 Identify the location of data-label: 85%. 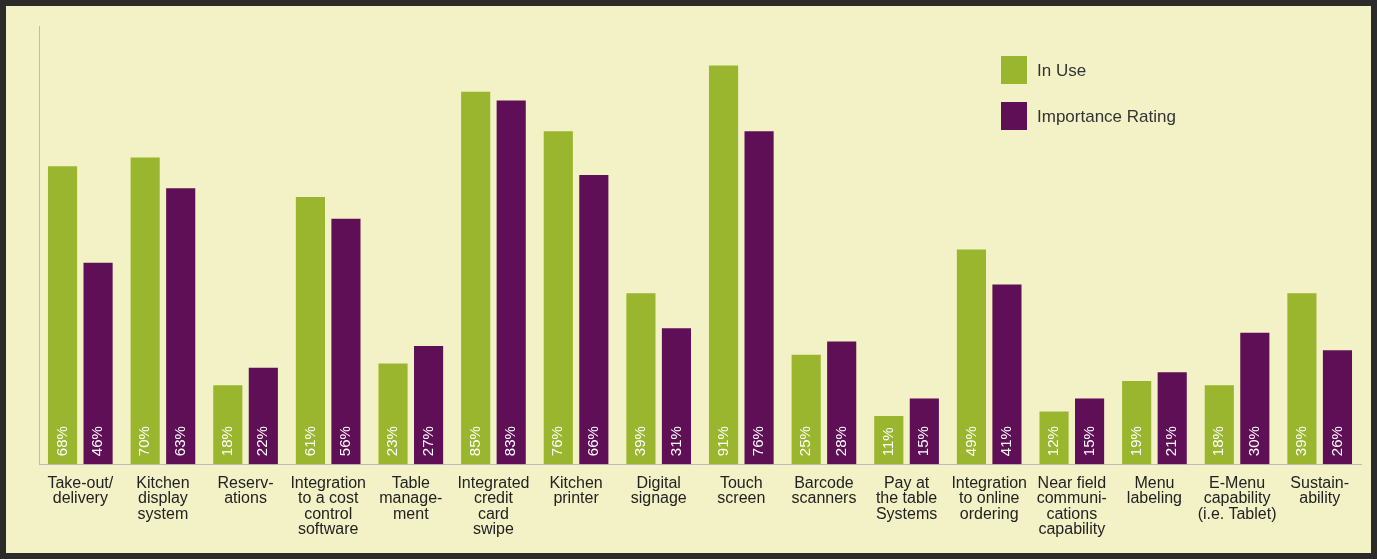
(474, 441).